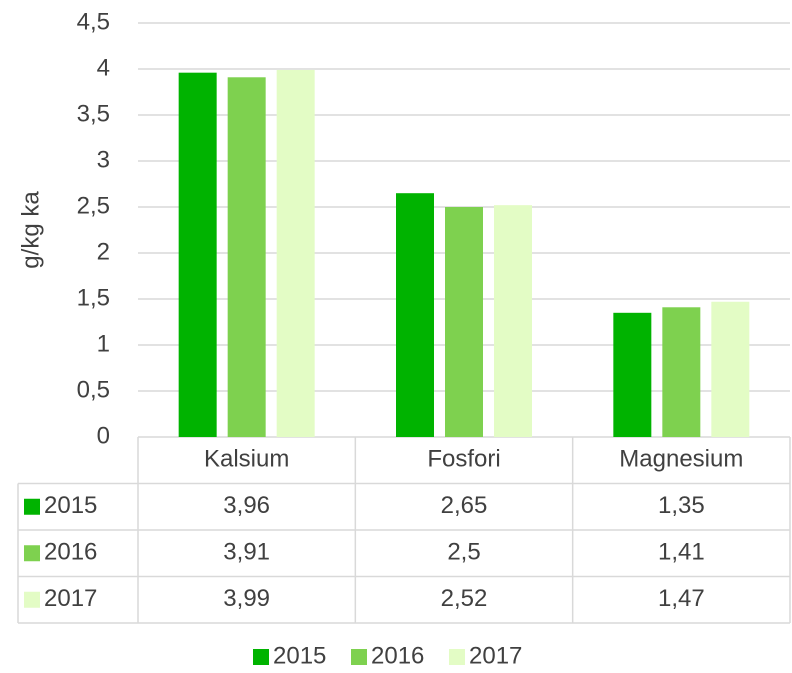 The image size is (792, 673). Describe the element at coordinates (93, 389) in the screenshot. I see `y-tick-label: 0,5` at that location.